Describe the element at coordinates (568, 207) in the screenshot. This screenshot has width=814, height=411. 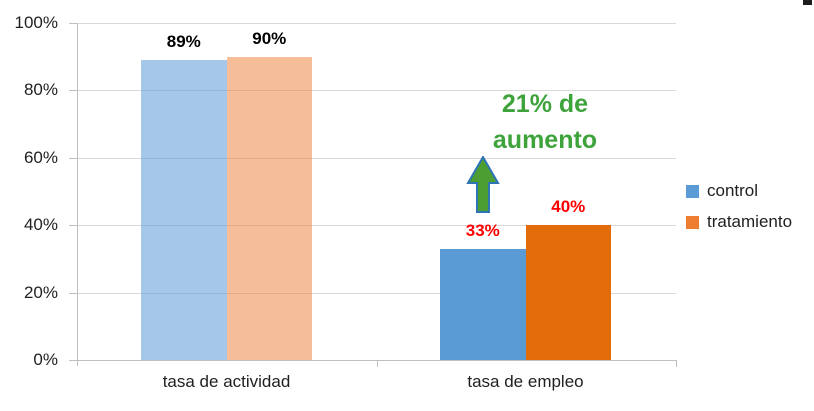
I see `value-label: 40%` at that location.